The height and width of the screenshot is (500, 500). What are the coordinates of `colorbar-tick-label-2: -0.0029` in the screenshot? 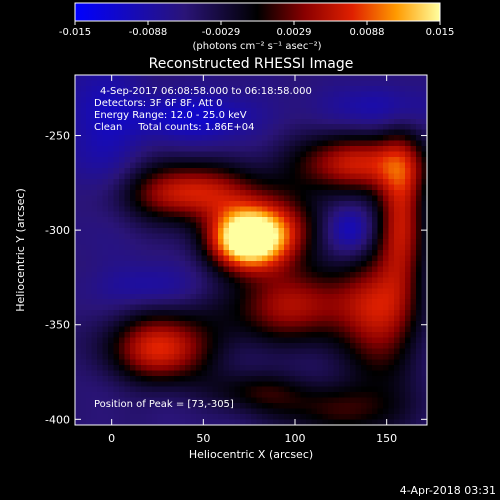 It's located at (221, 32).